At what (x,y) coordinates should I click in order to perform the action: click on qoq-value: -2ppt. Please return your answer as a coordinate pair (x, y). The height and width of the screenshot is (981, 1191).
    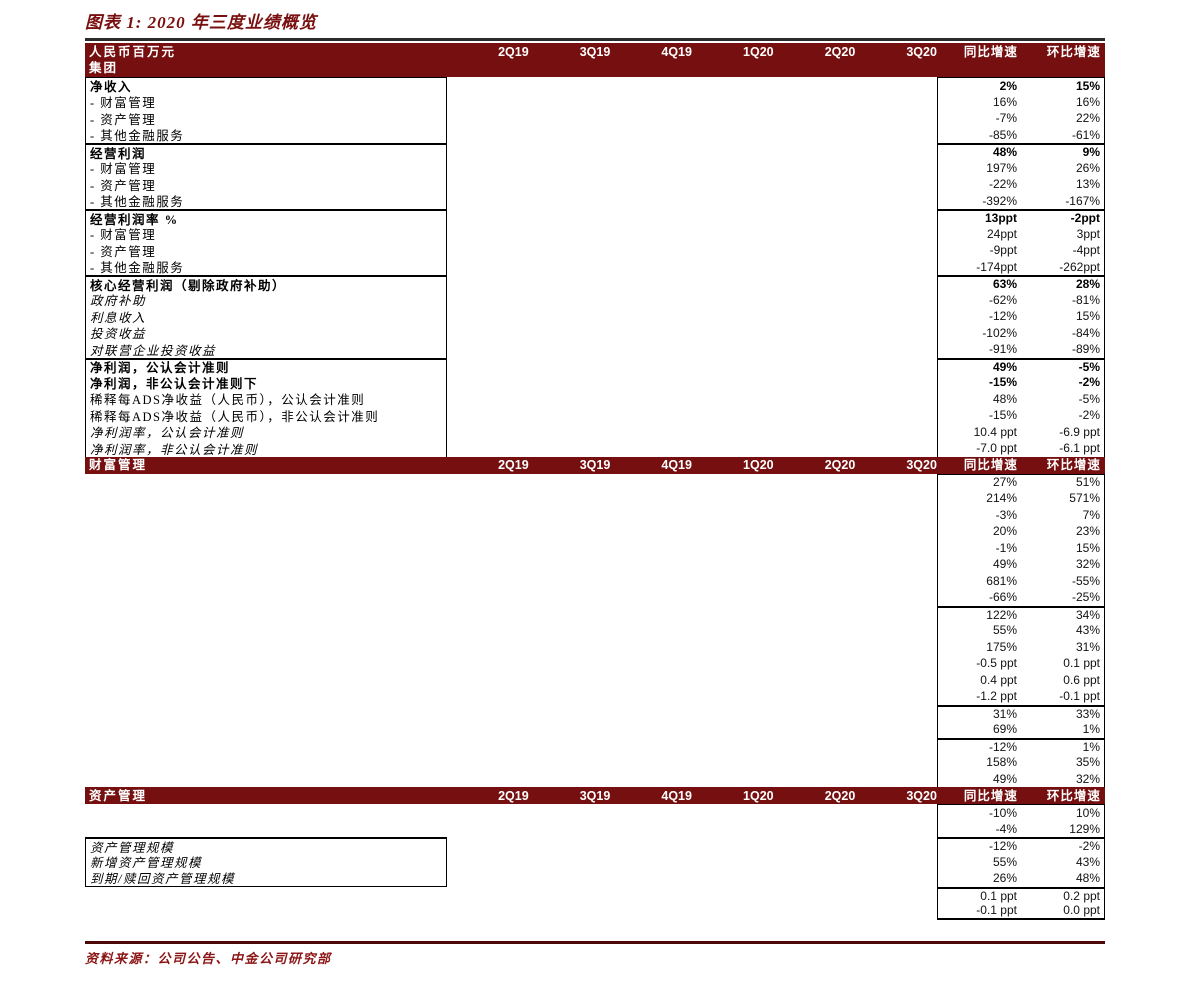
    Looking at the image, I should click on (1085, 218).